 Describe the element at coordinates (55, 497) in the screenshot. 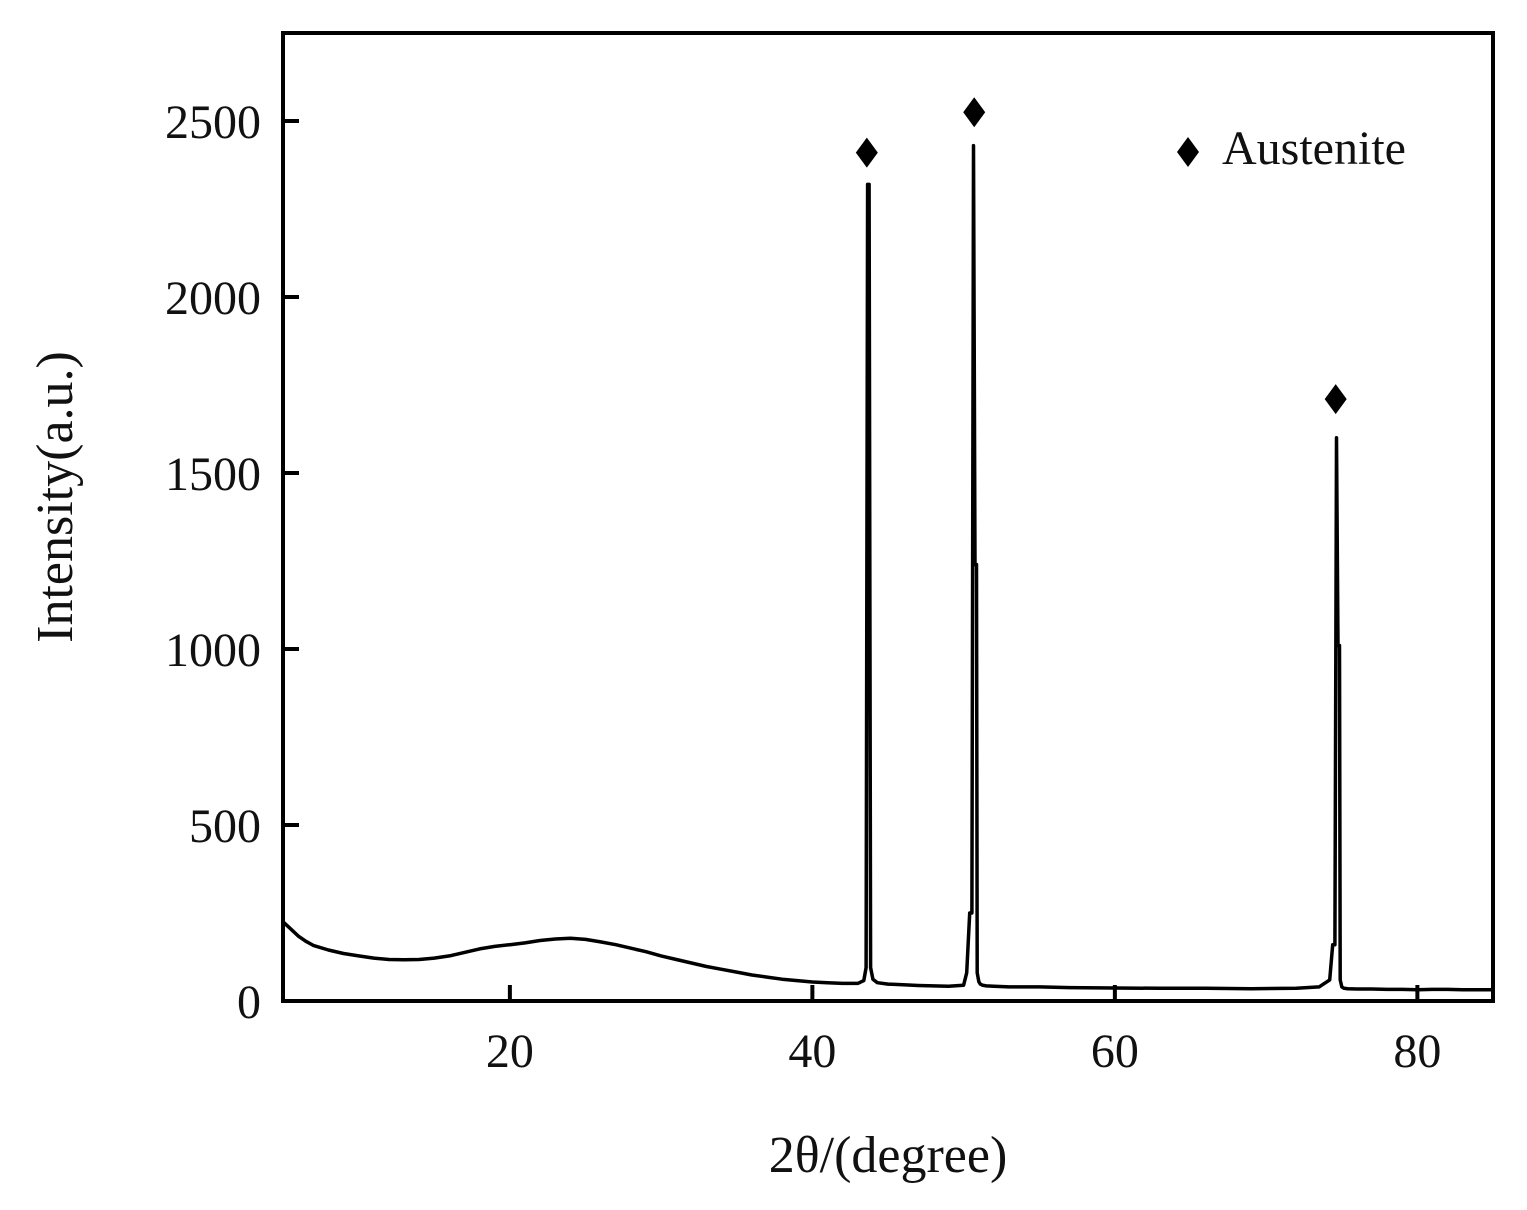

I see `y-axis-title: Intensity(a.u.)` at that location.